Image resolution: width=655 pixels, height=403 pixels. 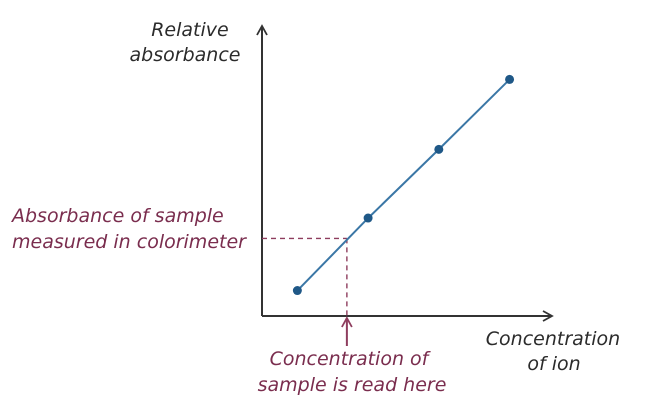 I want to click on y-axis-label: Relative absorbance, so click(x=185, y=42).